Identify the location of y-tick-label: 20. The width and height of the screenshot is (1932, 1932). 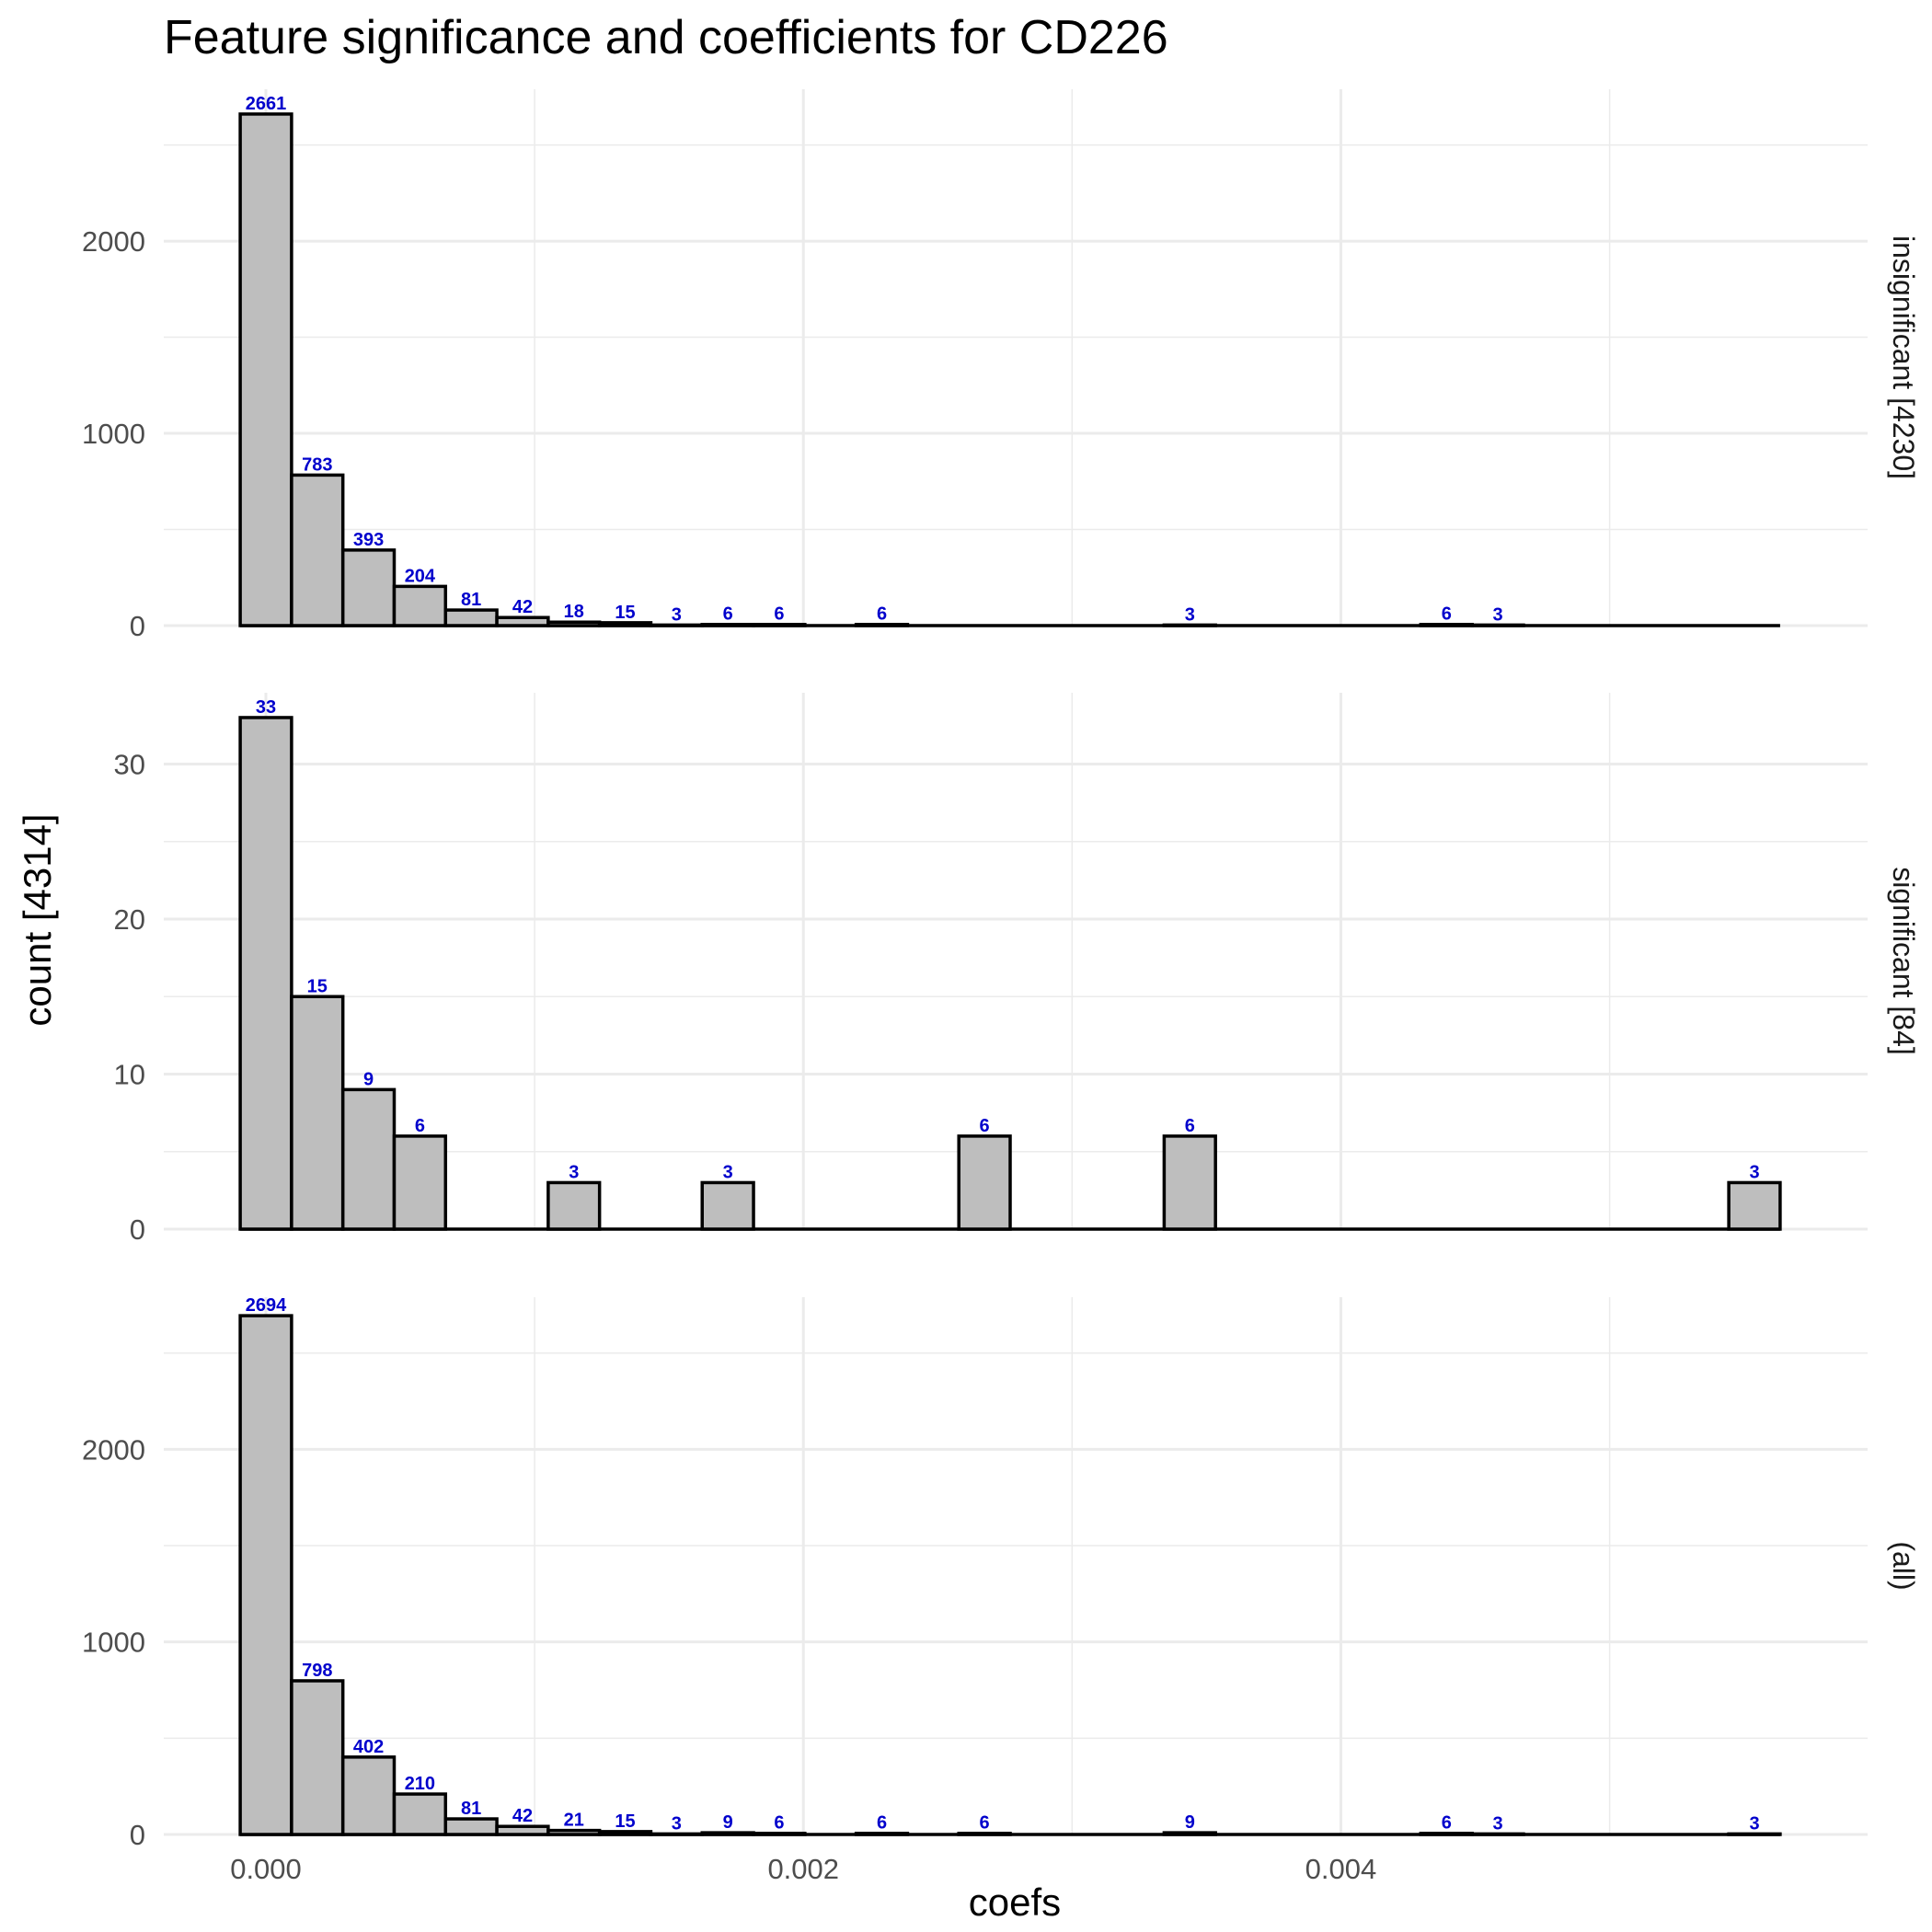
(129, 919).